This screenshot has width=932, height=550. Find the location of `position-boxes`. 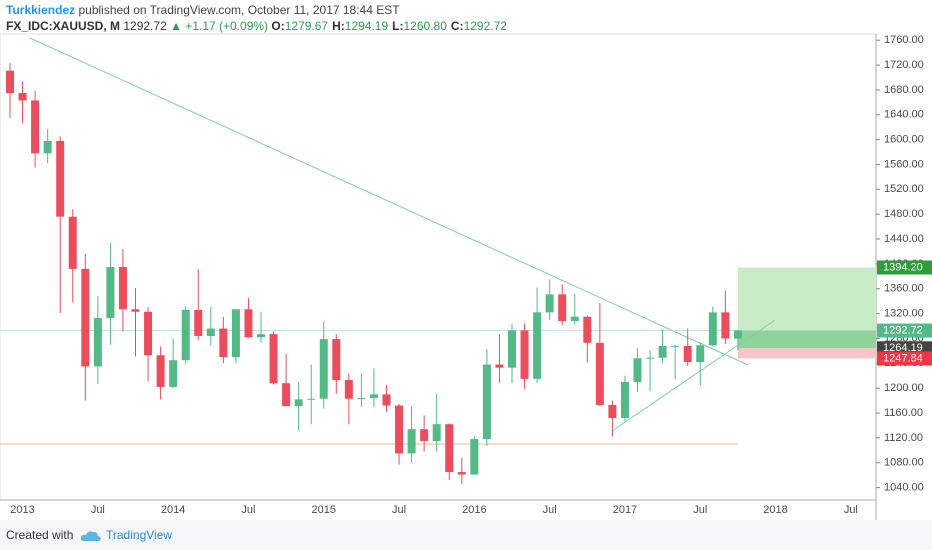

position-boxes is located at coordinates (806, 313).